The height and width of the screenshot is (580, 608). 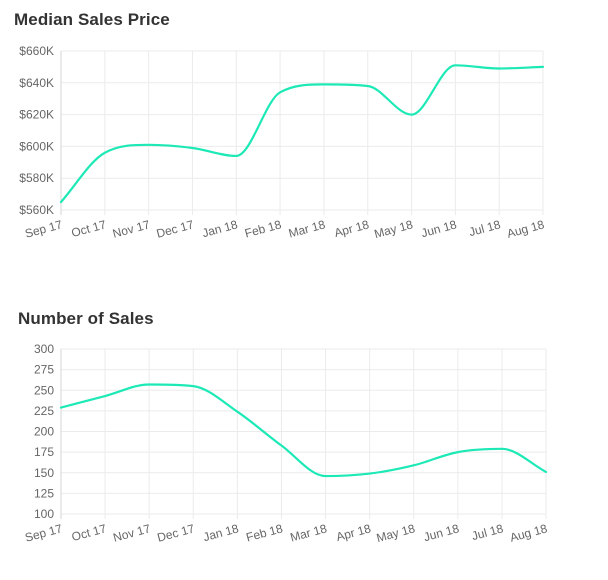 What do you see at coordinates (487, 532) in the screenshot?
I see `sales-x-tick-label: Jul 18` at bounding box center [487, 532].